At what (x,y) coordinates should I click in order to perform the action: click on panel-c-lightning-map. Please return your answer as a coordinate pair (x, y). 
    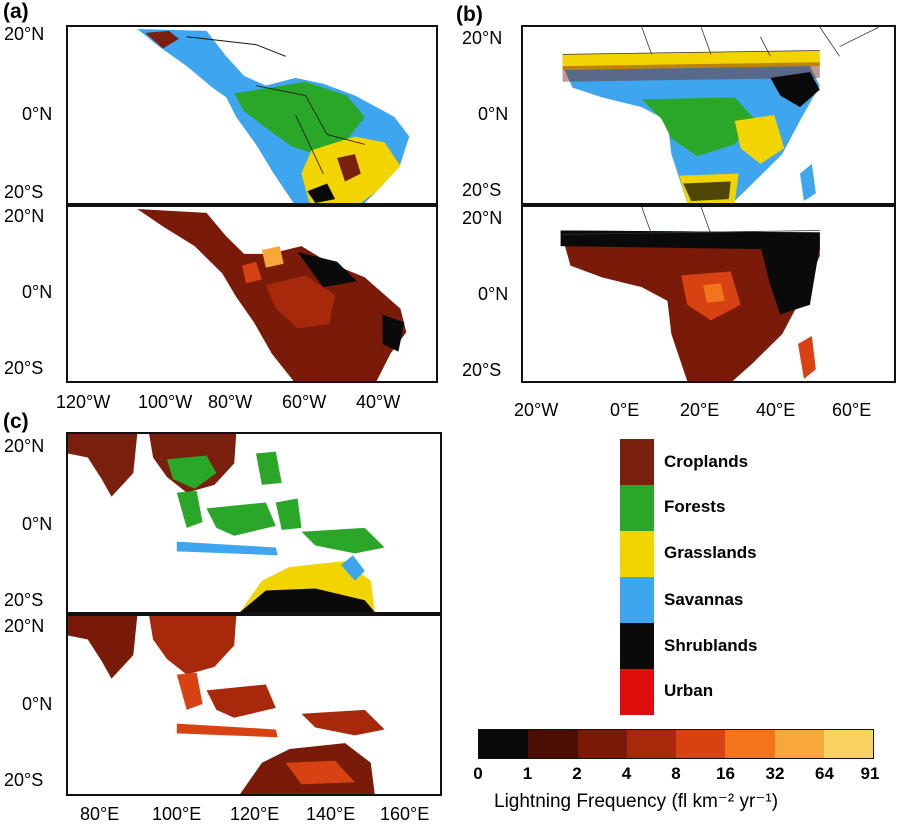
    Looking at the image, I should click on (254, 705).